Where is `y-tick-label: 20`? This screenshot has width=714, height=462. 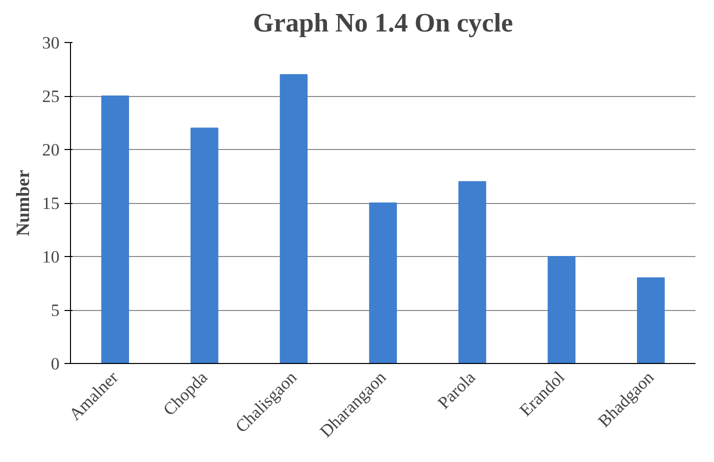
y-tick-label: 20 is located at coordinates (51, 150).